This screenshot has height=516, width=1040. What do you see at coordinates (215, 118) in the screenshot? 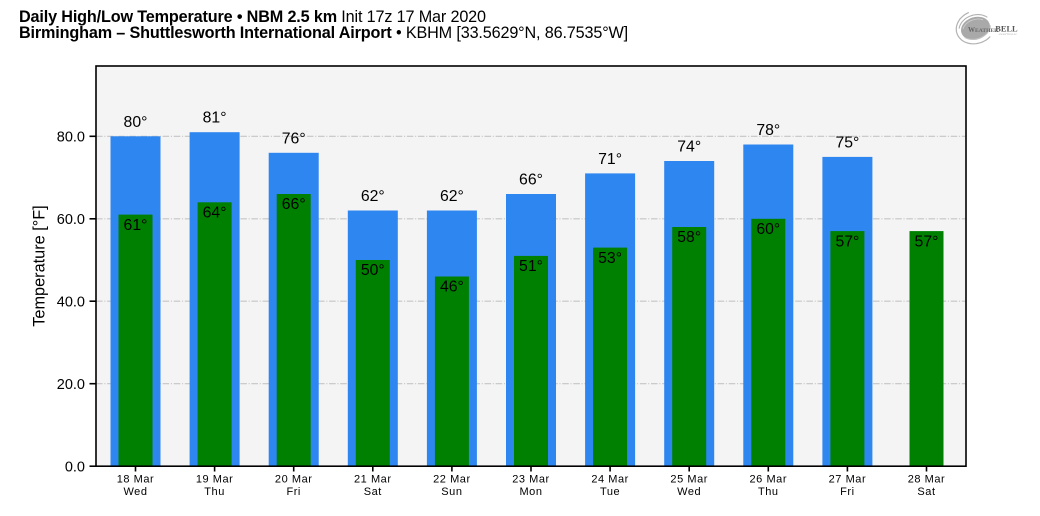
I see `svg-text: 81°` at bounding box center [215, 118].